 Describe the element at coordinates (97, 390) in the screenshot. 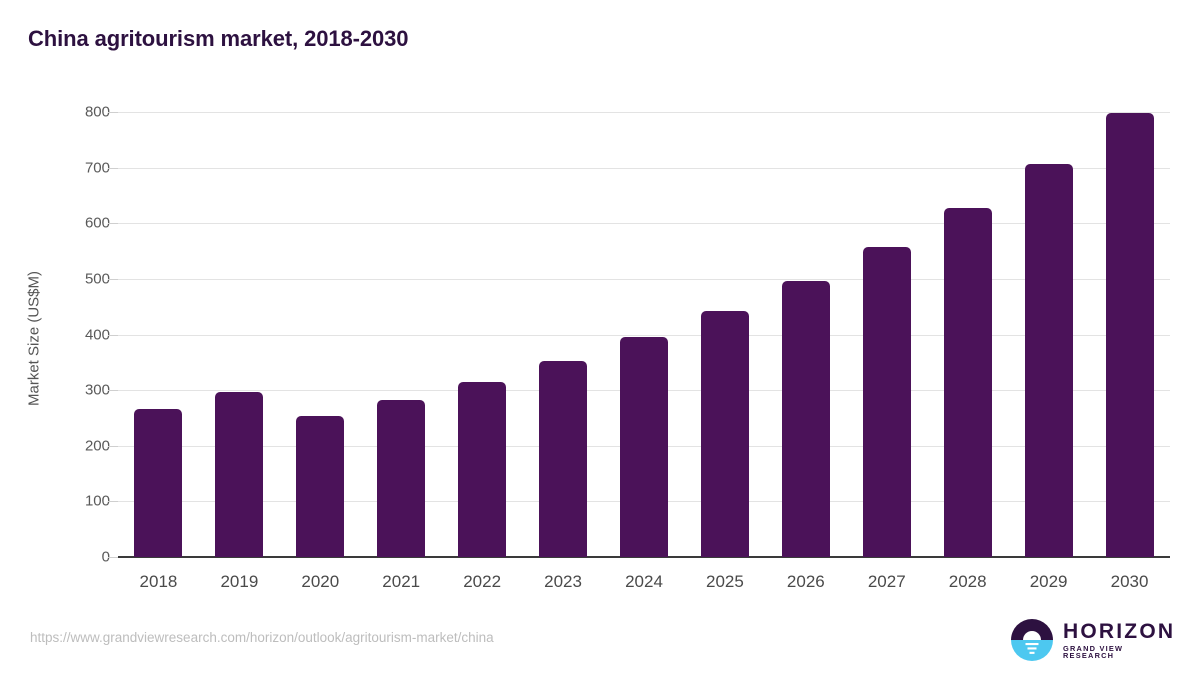

I see `y-axis-tick-label: 300` at that location.